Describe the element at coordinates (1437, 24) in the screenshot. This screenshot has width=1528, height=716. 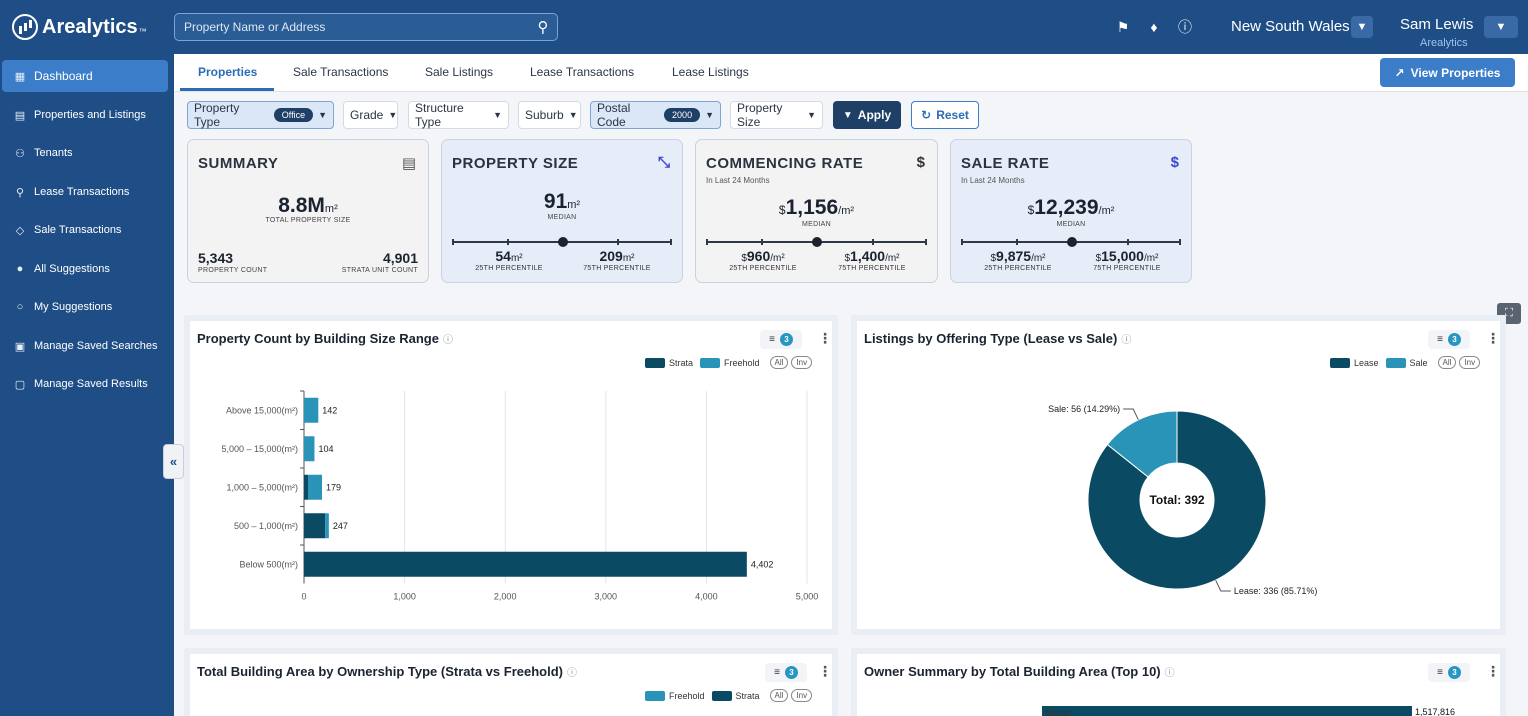
I see `user-name: Sam Lewis` at that location.